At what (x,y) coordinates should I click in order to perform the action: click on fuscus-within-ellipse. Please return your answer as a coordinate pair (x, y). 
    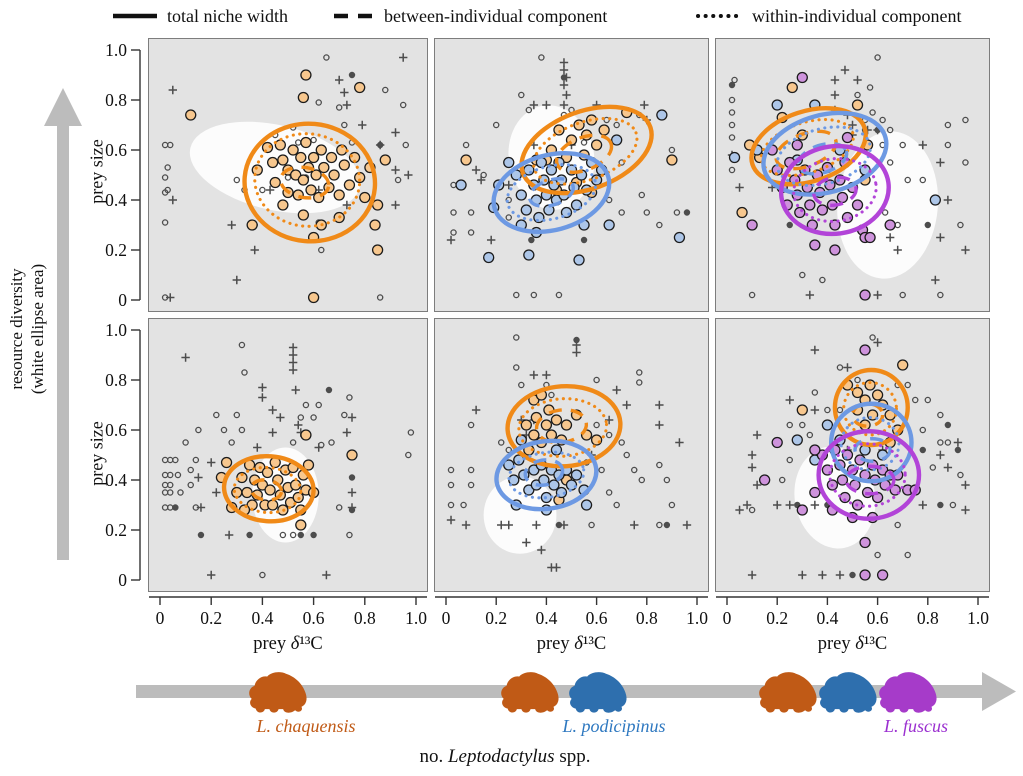
    Looking at the image, I should click on (867, 475).